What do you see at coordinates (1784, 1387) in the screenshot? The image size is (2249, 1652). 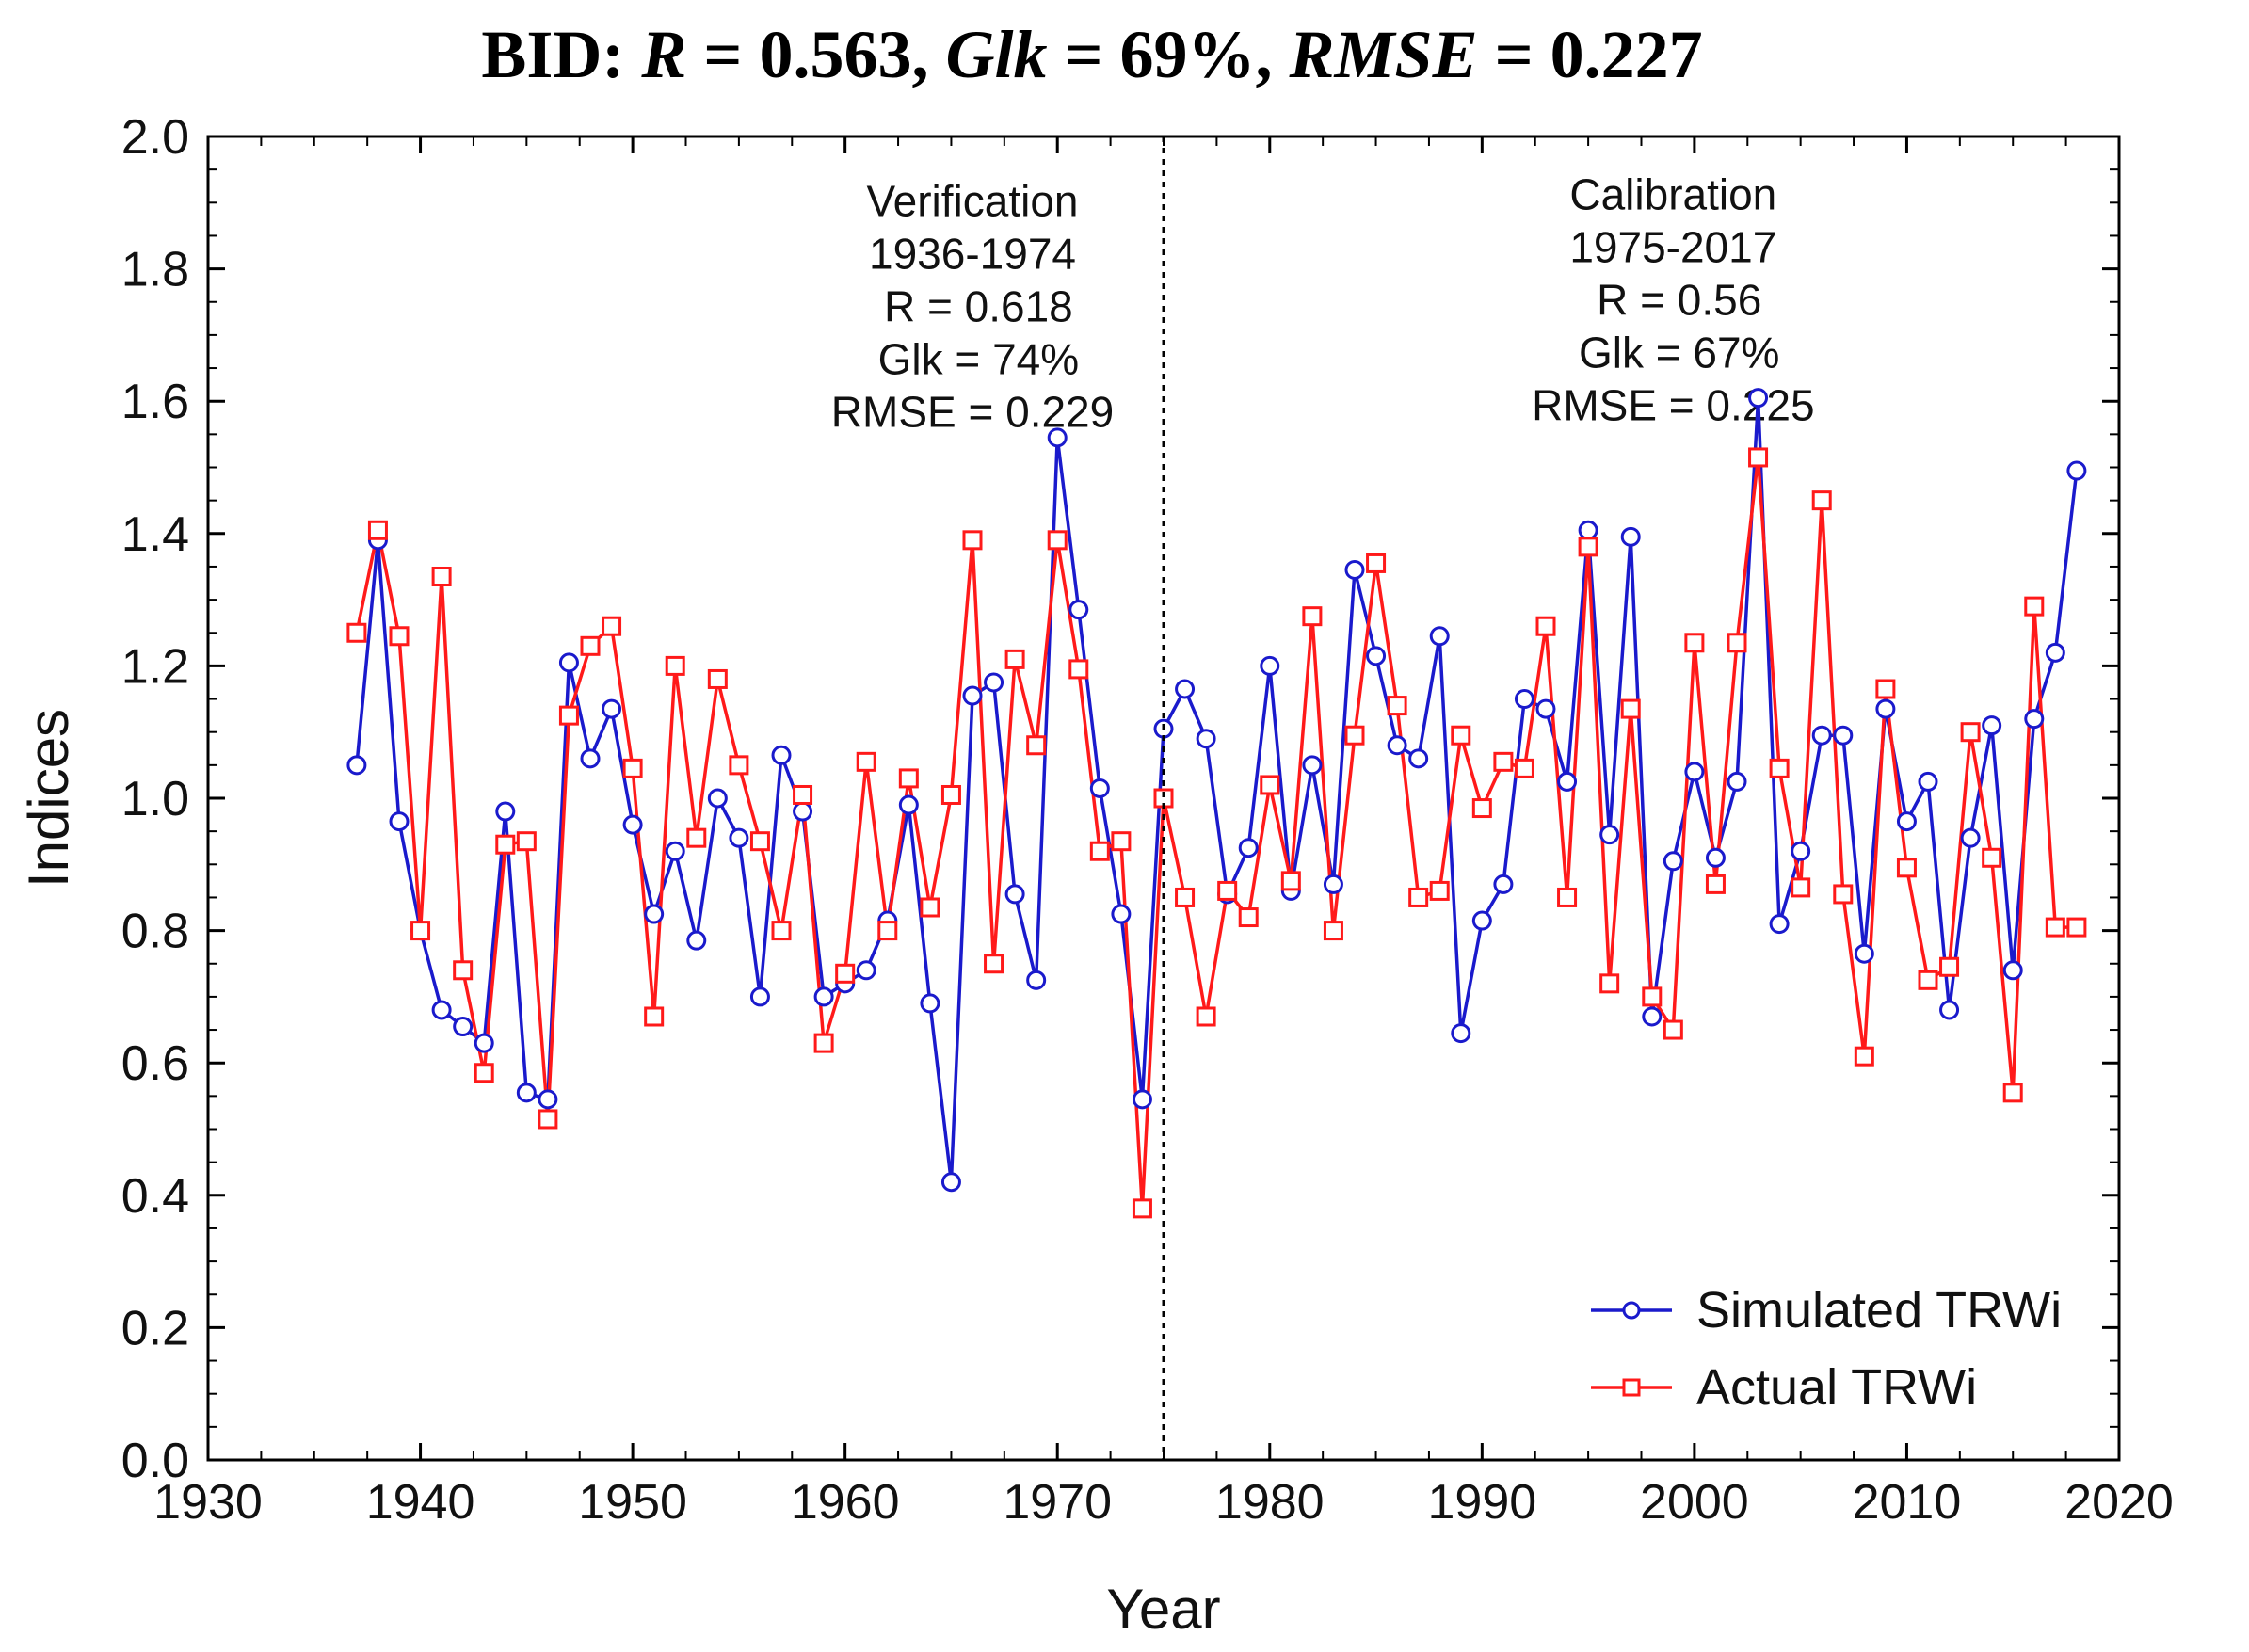 I see `legend-entry-1: Actual TRWi` at bounding box center [1784, 1387].